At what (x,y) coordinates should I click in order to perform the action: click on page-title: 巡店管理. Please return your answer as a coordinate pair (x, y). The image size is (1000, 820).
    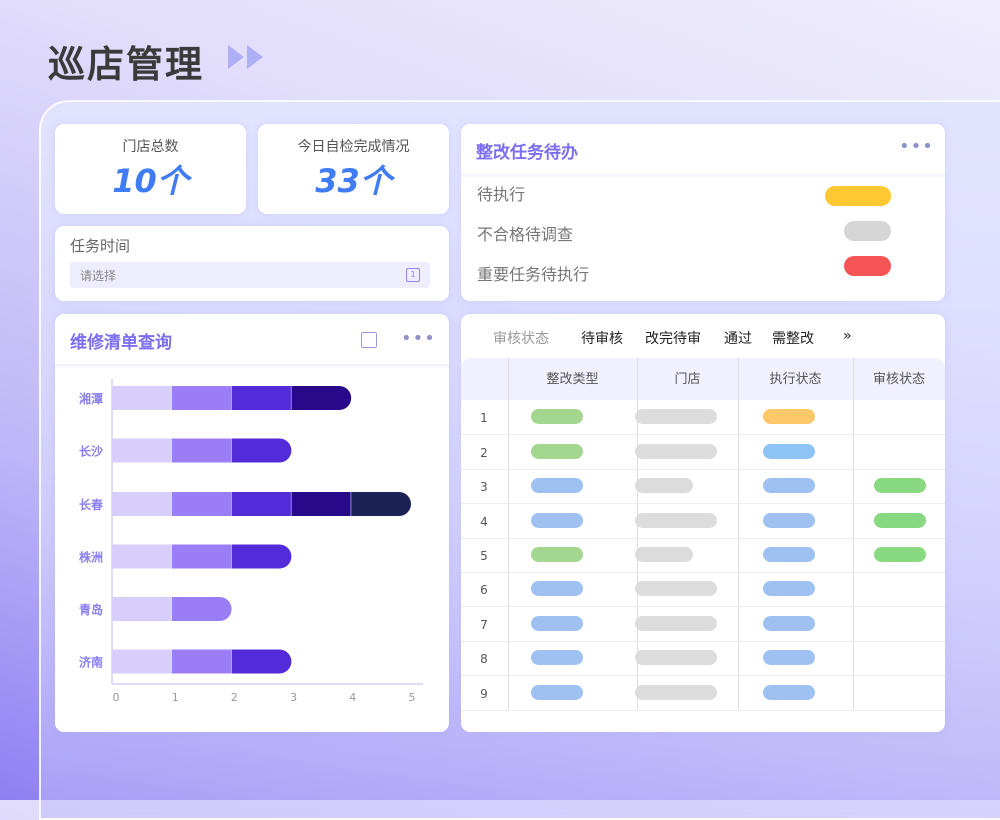
    Looking at the image, I should click on (126, 64).